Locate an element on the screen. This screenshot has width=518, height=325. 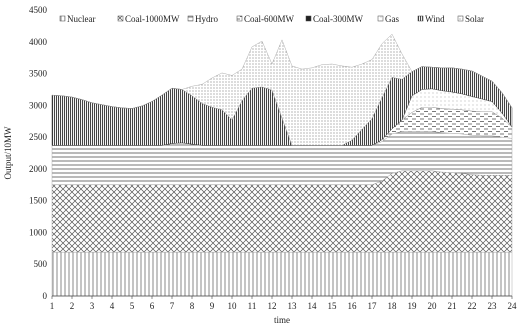
x-tick-label: 13 is located at coordinates (293, 306).